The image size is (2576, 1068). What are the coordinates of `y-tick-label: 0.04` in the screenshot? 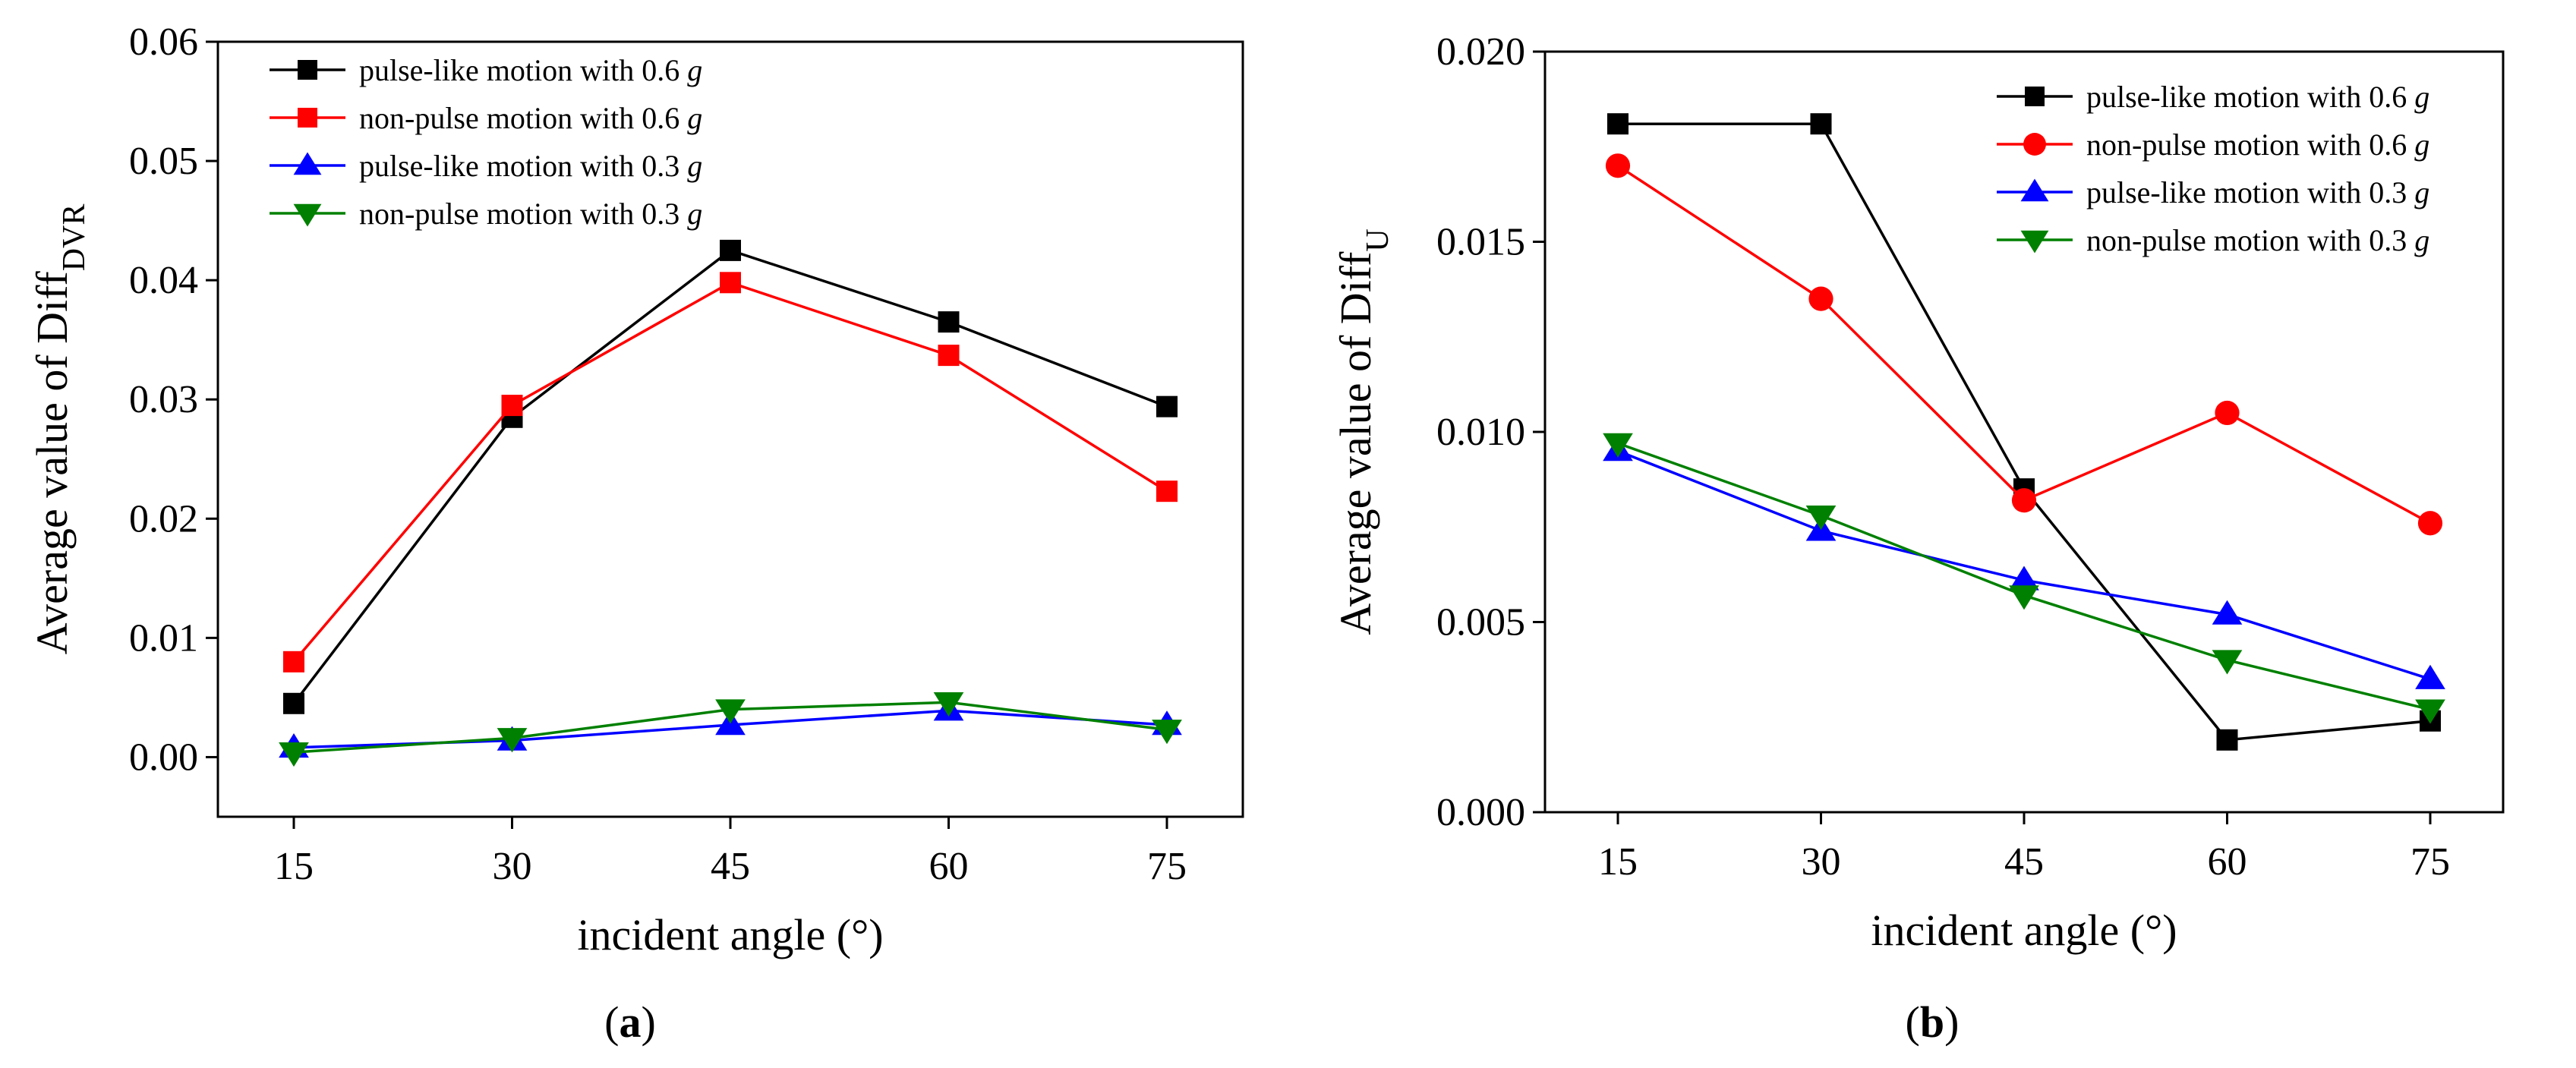 It's located at (163, 280).